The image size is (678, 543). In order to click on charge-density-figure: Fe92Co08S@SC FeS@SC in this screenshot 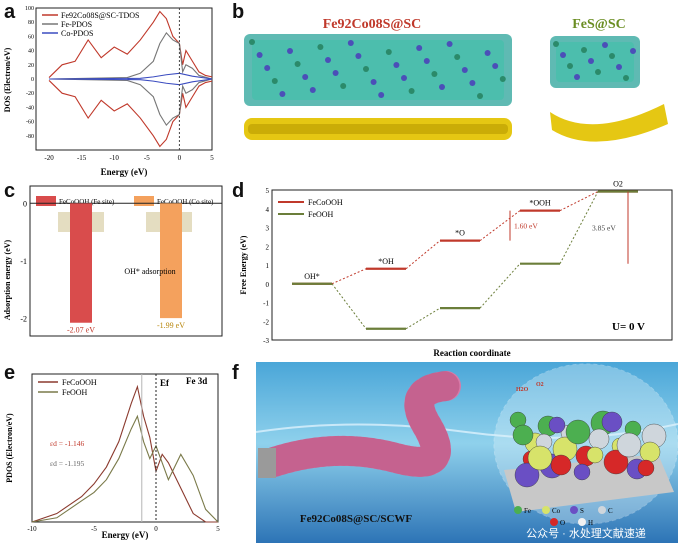, I will do `click(456, 79)`.